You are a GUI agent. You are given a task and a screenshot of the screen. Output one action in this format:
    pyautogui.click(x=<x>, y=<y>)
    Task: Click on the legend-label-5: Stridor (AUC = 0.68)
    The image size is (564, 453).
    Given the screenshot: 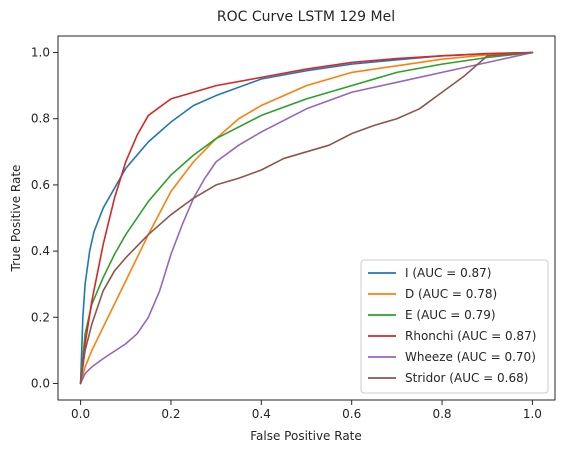 What is the action you would take?
    pyautogui.click(x=466, y=378)
    